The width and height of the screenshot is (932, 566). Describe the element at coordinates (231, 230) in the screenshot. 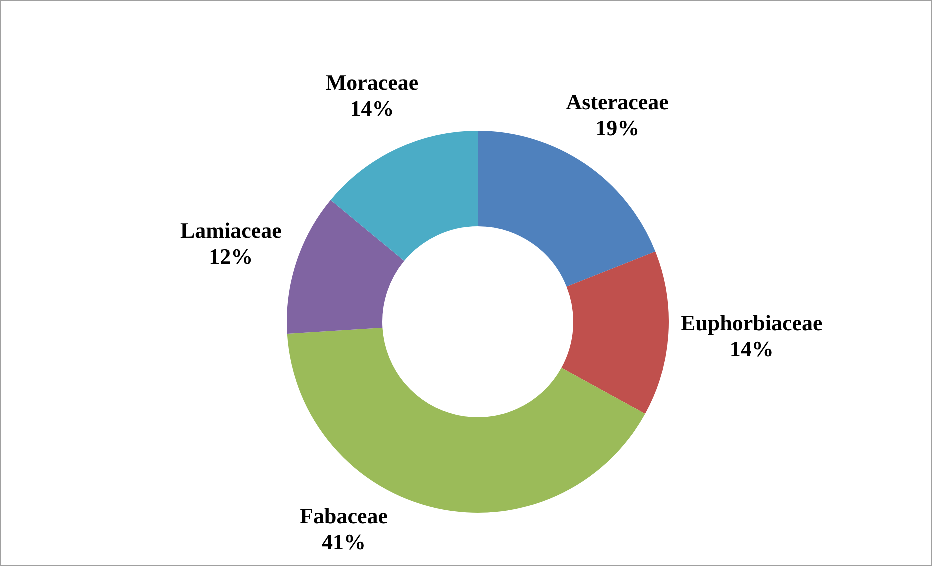

I see `slice-label: Lamiaceae` at that location.